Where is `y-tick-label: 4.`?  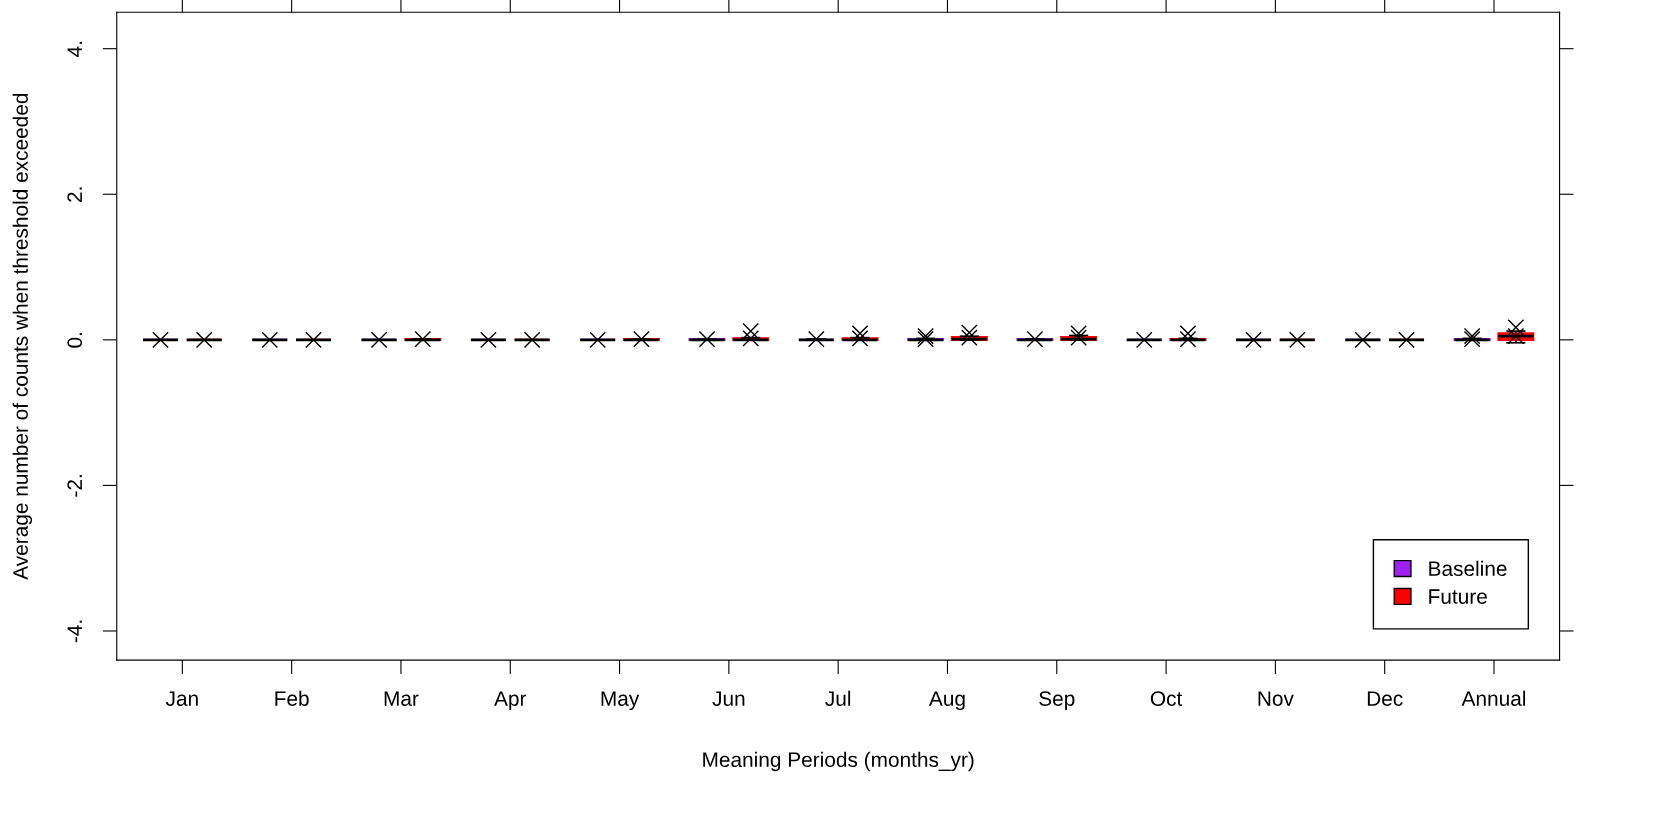 y-tick-label: 4. is located at coordinates (74, 49).